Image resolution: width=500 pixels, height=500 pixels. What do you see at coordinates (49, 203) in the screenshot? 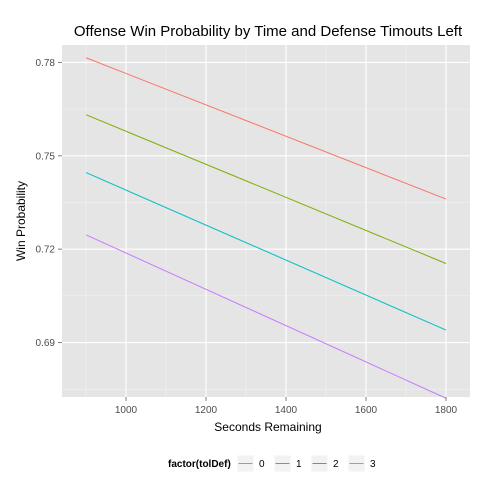
I see `y-axis: 0.69 0.72 0.75 0.78` at bounding box center [49, 203].